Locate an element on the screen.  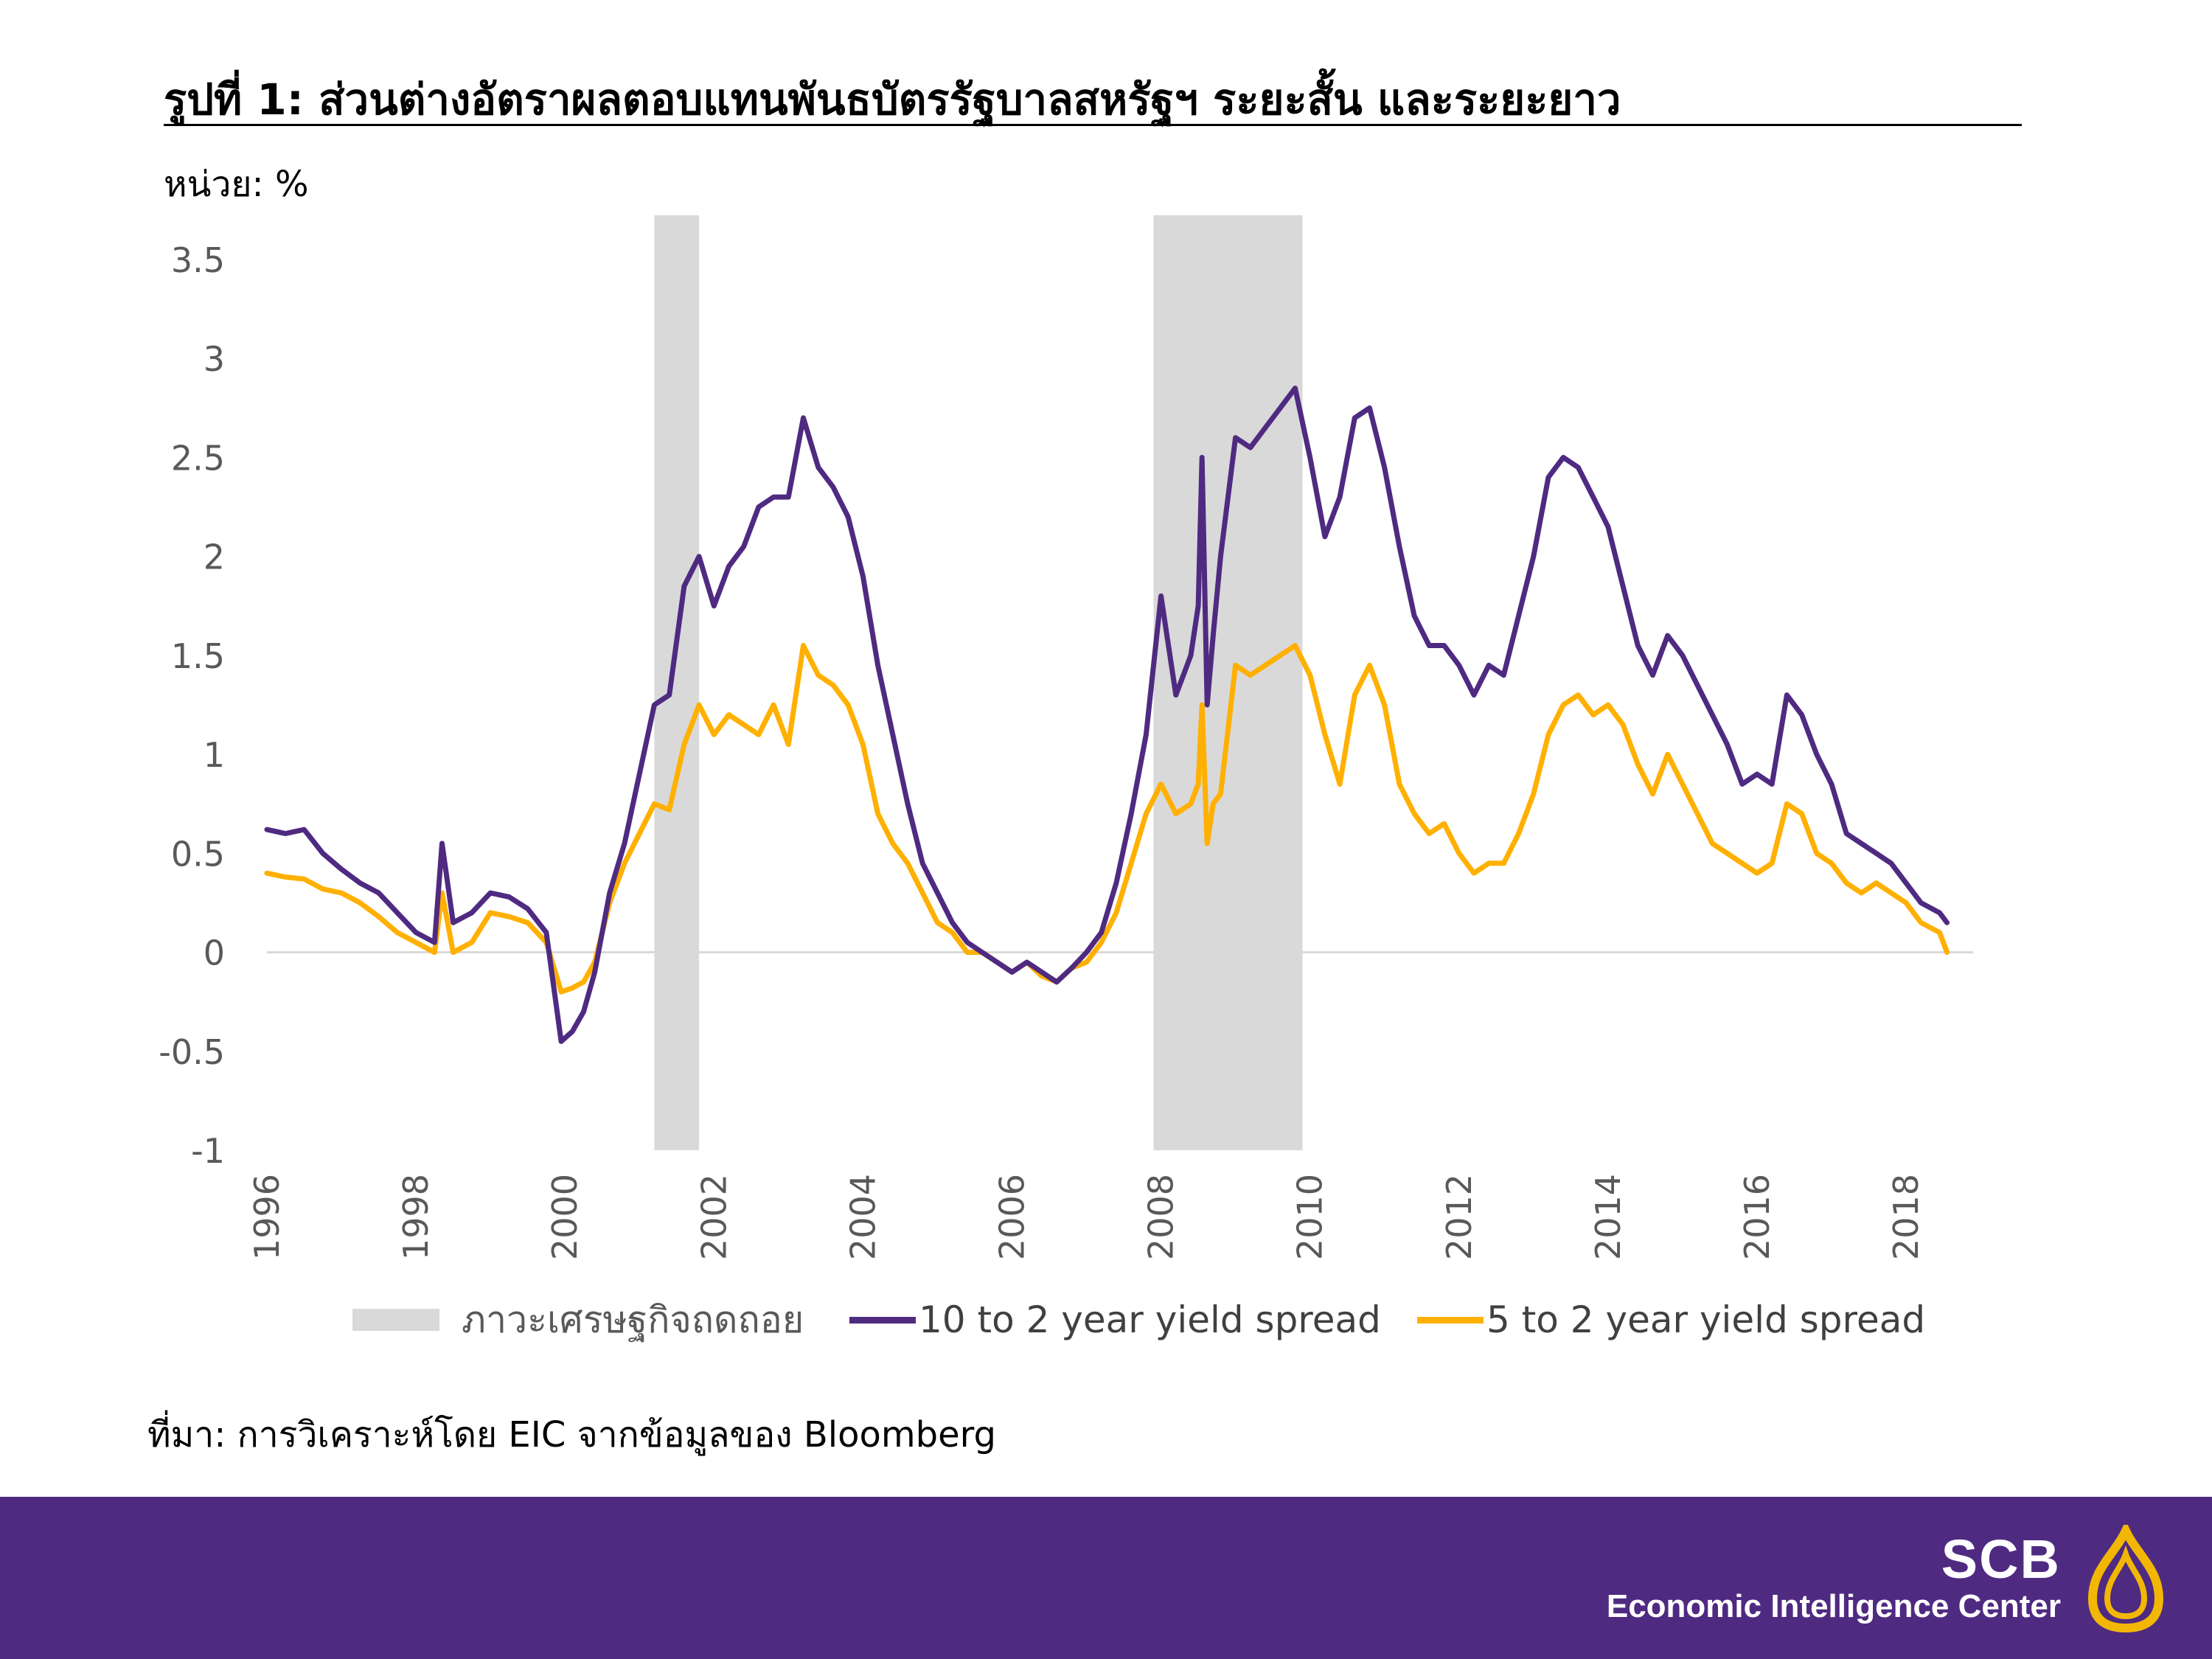
y-tick-label: 0.5 is located at coordinates (198, 854).